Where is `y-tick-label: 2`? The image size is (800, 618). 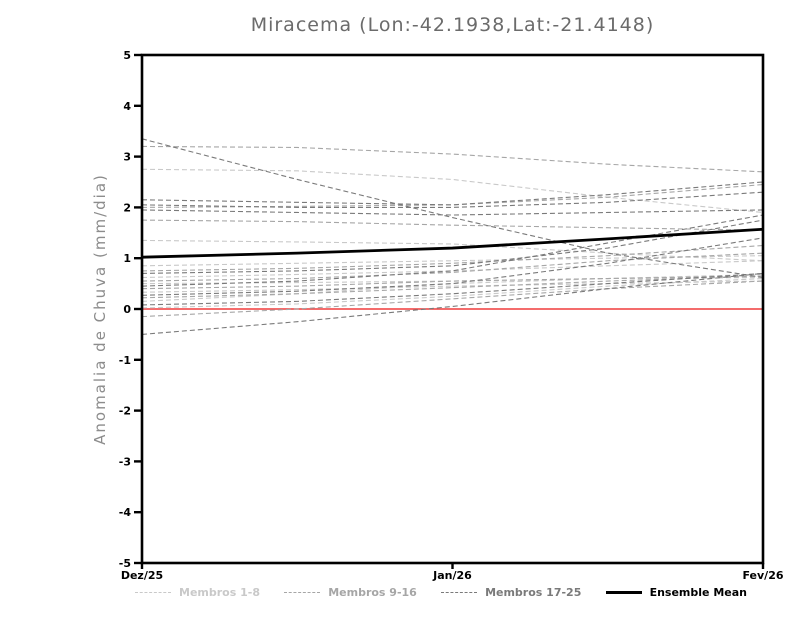
y-tick-label: 2 is located at coordinates (127, 207).